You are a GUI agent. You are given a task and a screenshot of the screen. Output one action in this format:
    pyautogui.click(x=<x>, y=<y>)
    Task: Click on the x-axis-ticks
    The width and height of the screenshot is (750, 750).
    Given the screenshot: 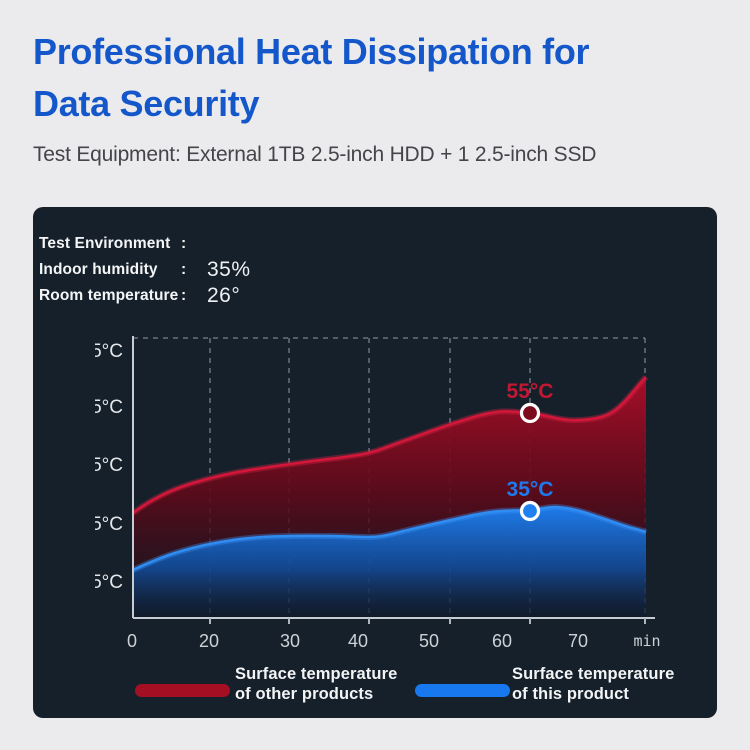 What is the action you would take?
    pyautogui.click(x=427, y=621)
    